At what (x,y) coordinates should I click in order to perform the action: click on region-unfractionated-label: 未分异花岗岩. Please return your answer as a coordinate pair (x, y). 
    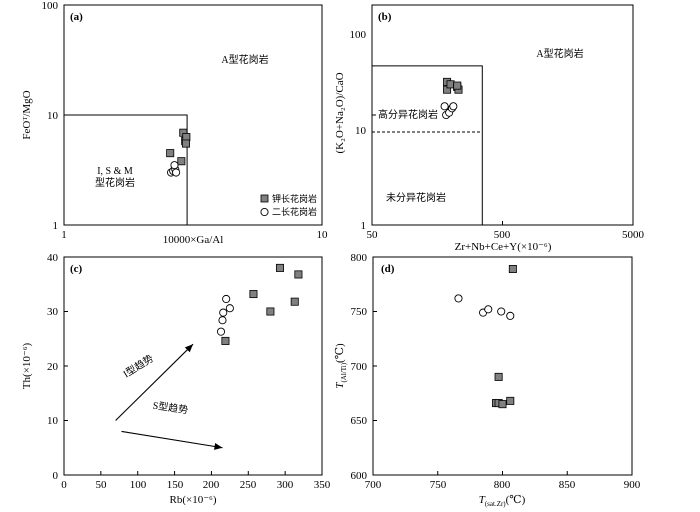
    Looking at the image, I should click on (416, 197).